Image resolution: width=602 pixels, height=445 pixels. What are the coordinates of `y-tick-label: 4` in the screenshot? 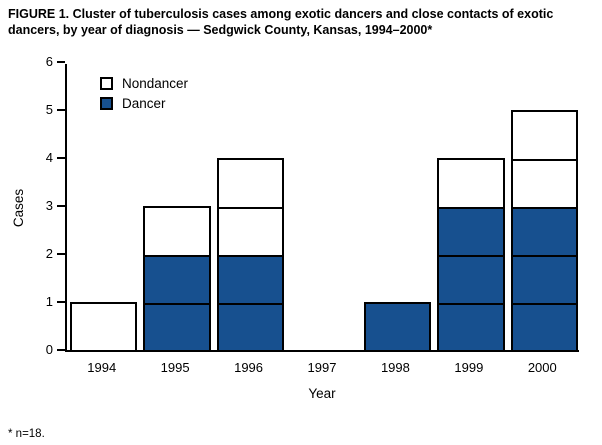 It's located at (49, 157).